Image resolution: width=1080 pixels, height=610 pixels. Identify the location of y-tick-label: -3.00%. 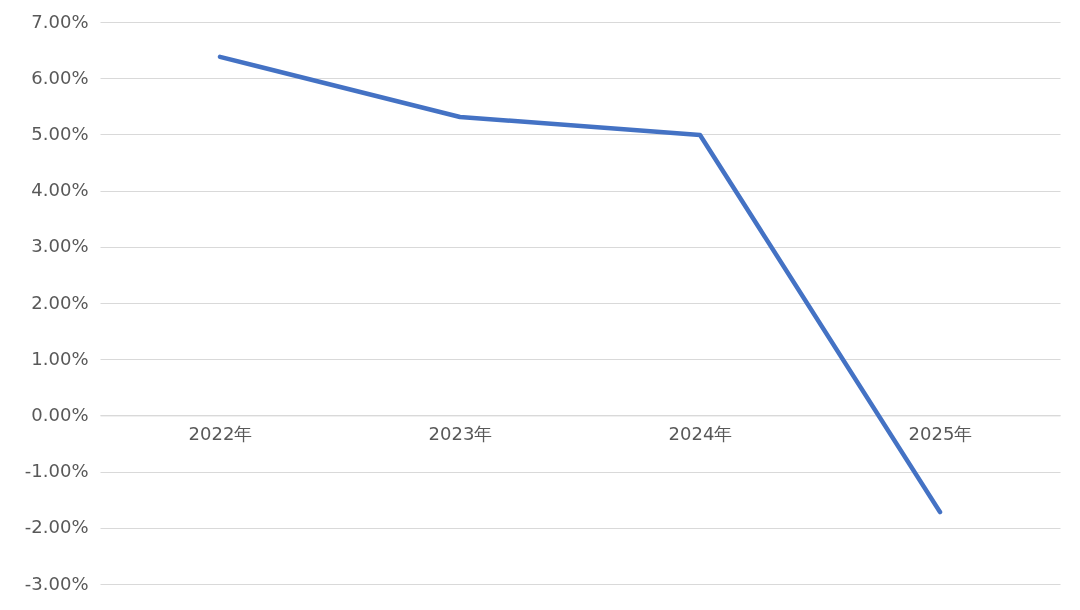
(56, 583).